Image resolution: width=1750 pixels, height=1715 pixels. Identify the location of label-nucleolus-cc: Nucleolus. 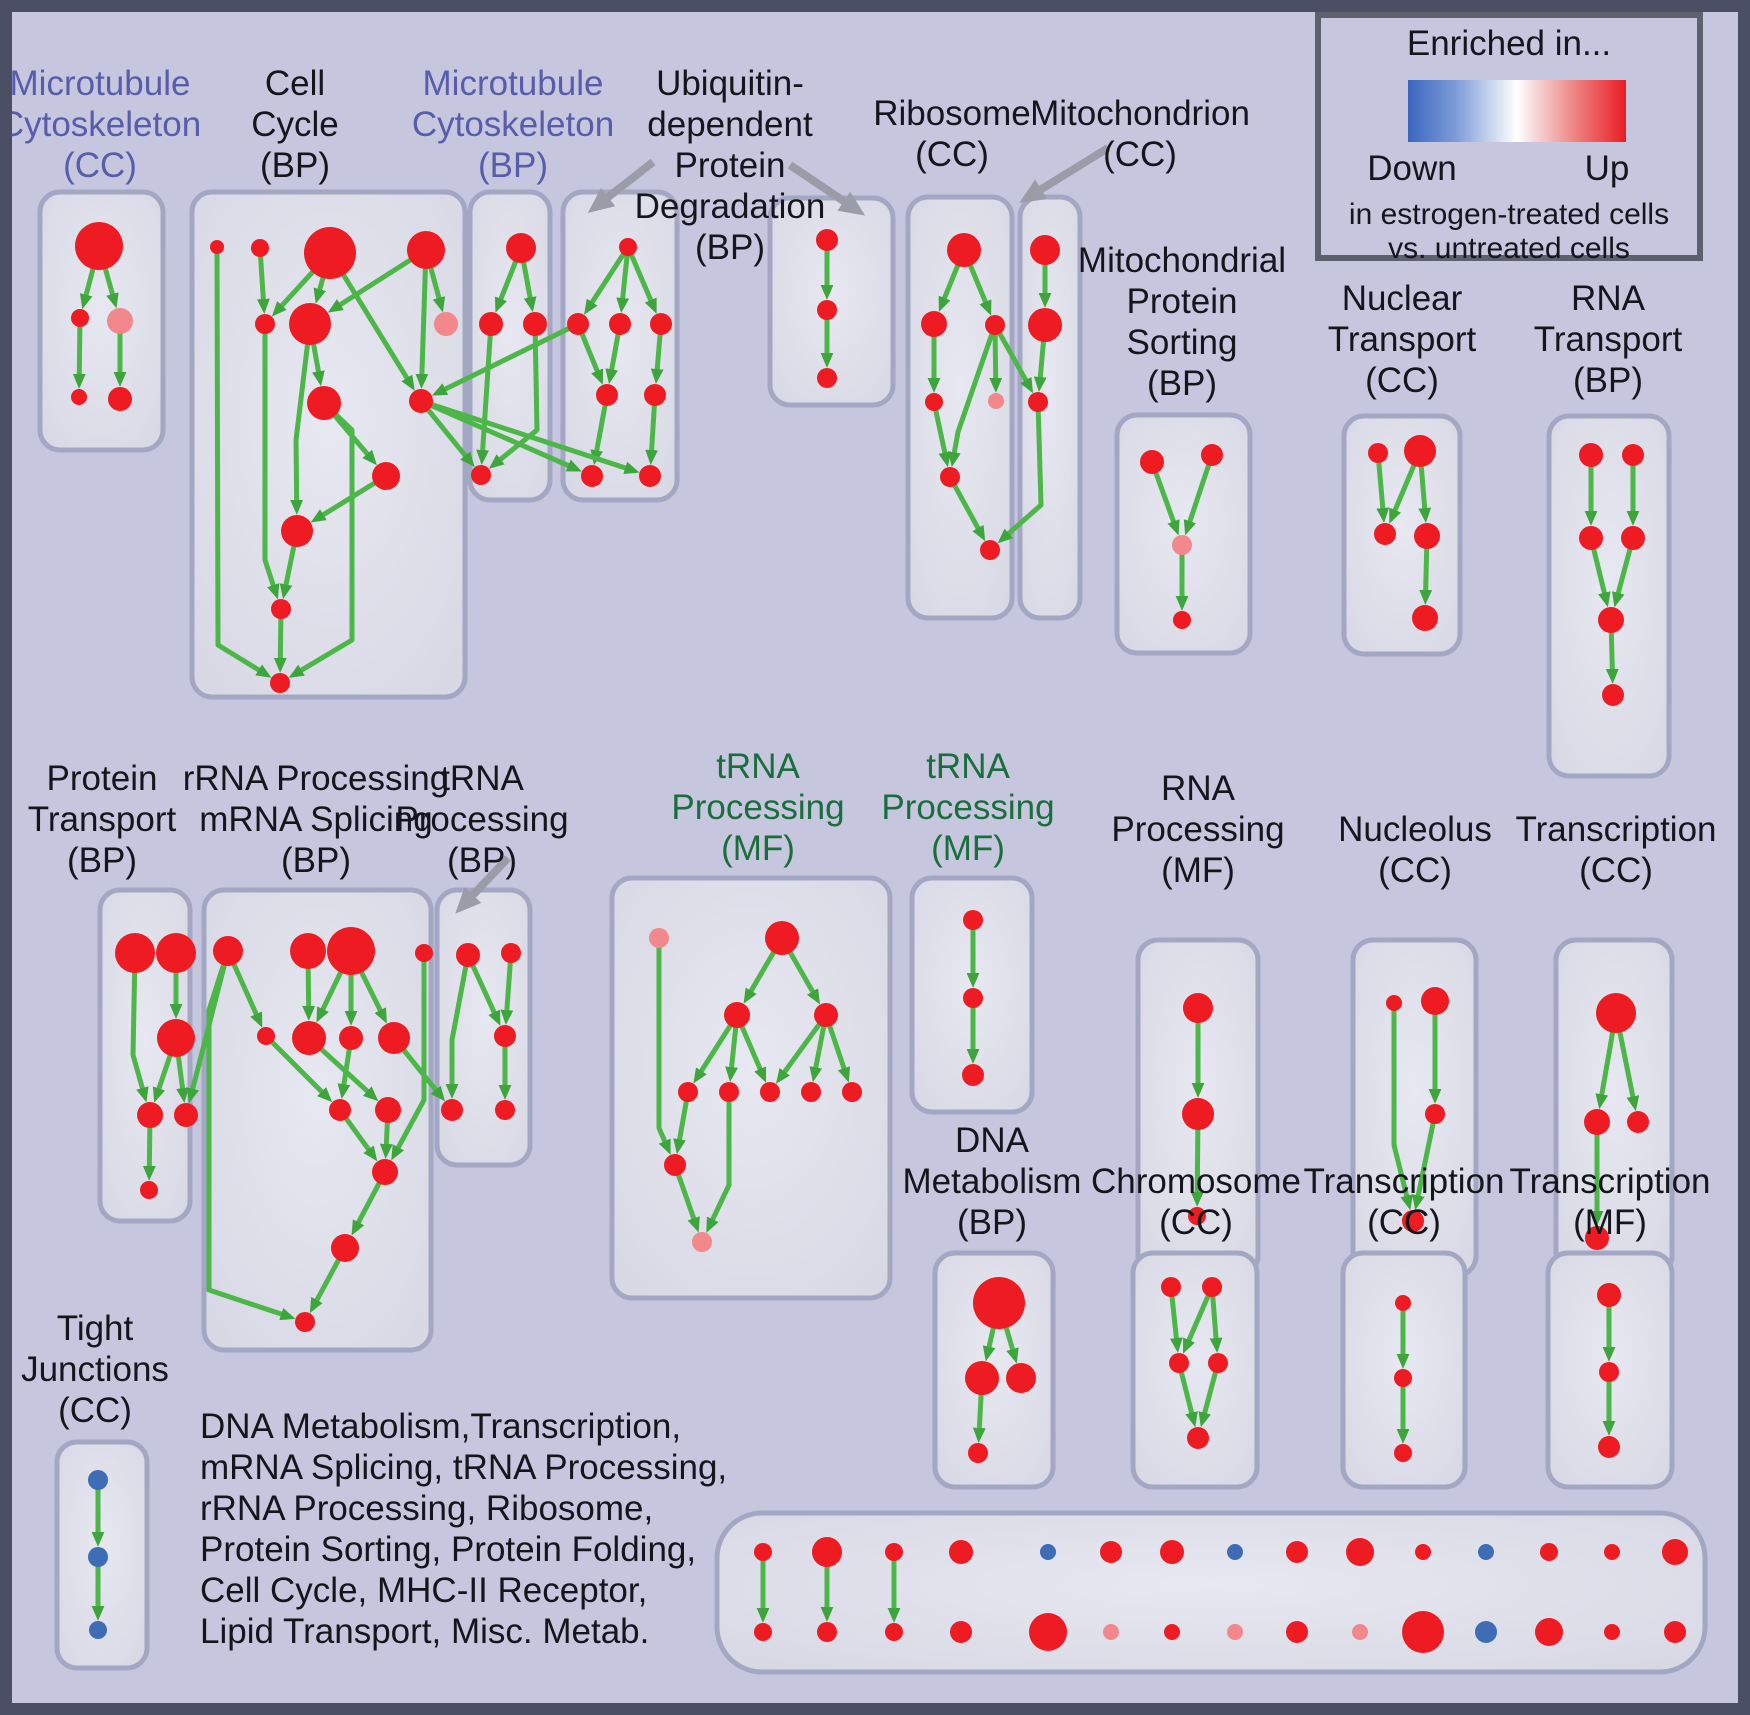
(1415, 829).